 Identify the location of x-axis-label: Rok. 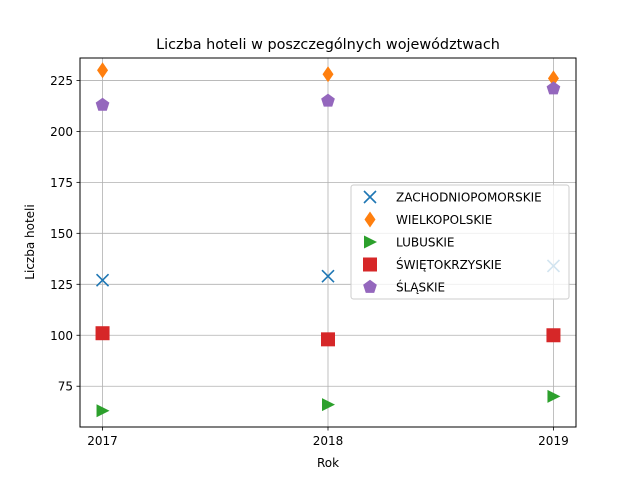
(328, 463).